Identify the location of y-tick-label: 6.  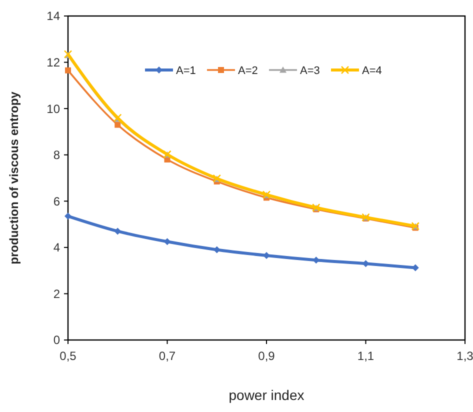
(56, 201).